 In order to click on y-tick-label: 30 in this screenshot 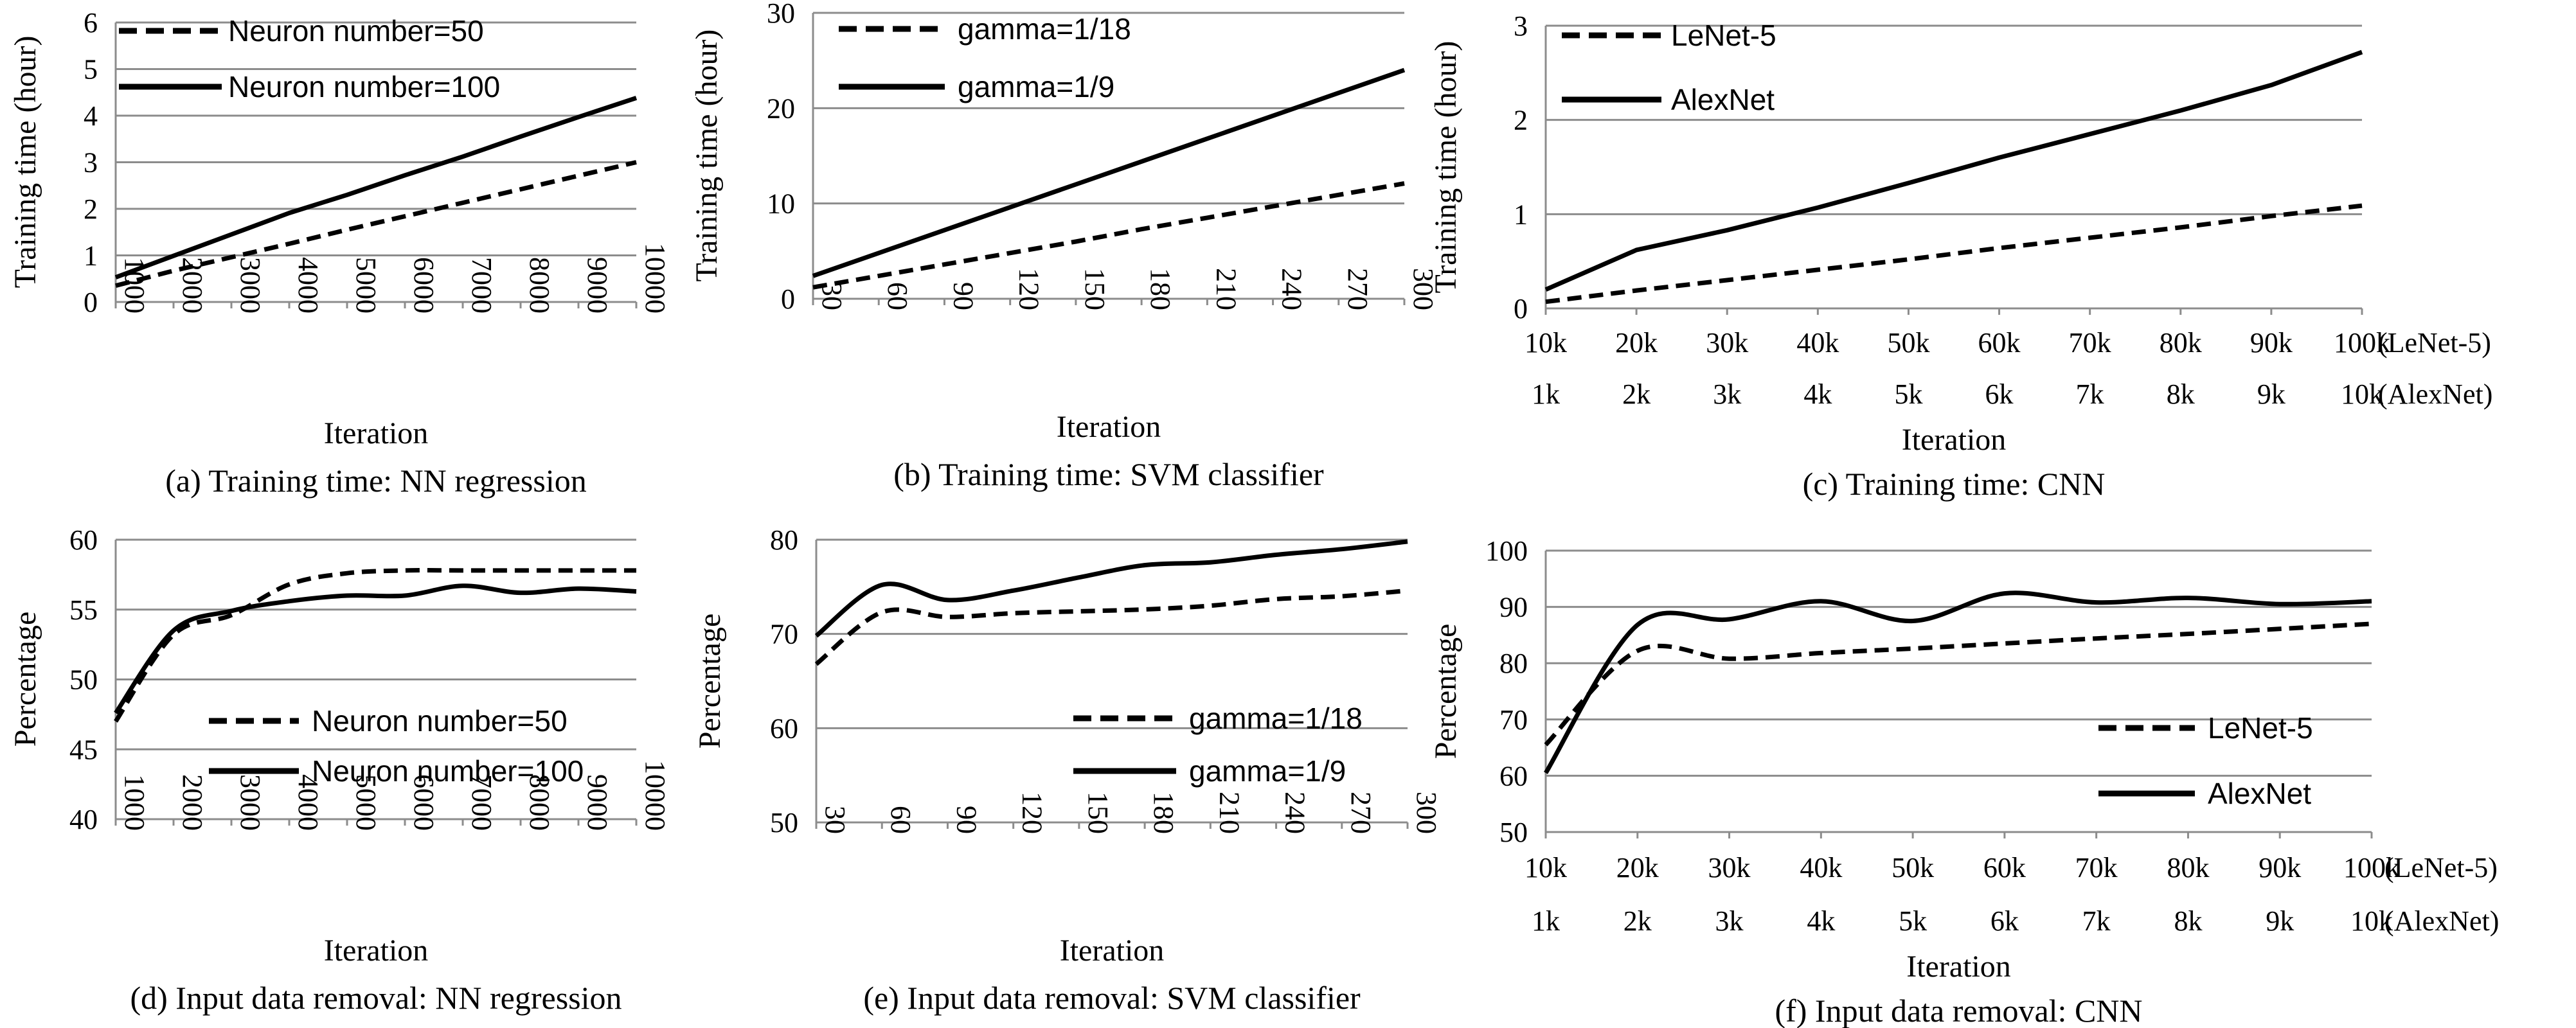, I will do `click(781, 14)`.